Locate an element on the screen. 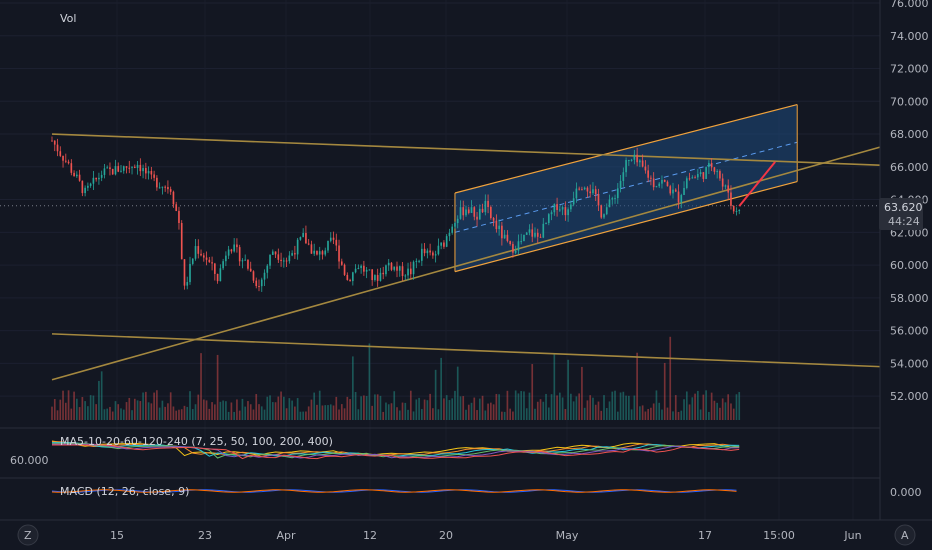 The image size is (932, 550). parallel-channel is located at coordinates (626, 188).